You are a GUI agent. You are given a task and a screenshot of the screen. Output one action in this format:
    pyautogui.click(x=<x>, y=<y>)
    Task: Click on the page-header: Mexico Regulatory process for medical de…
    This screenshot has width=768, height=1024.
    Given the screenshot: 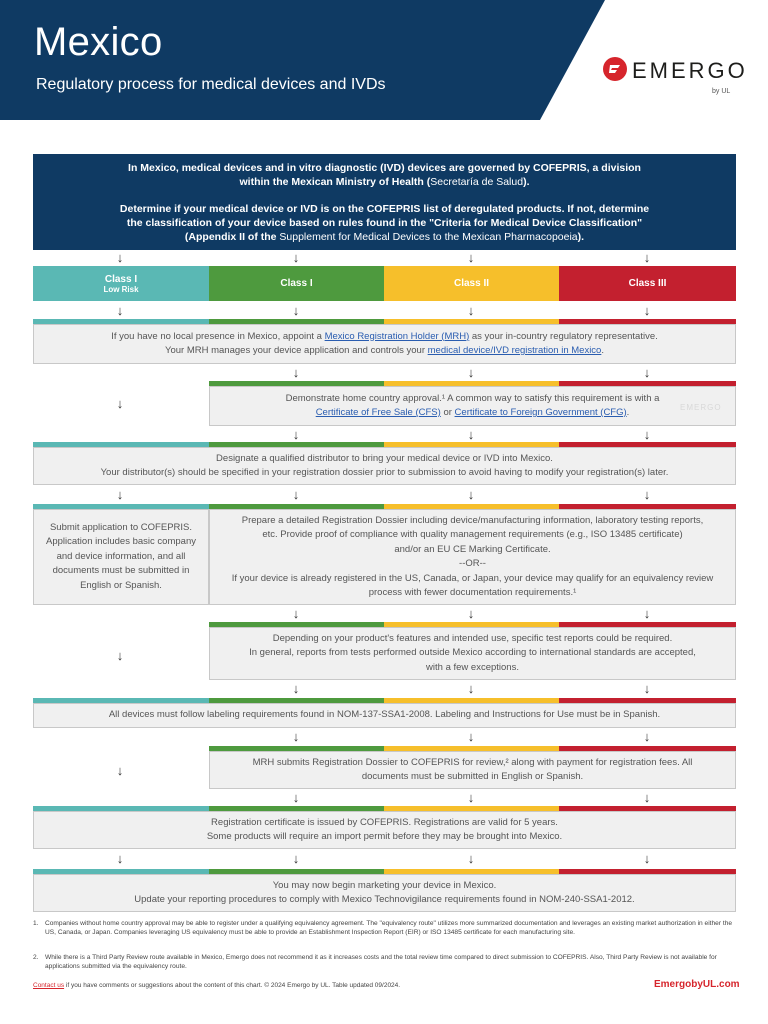 What is the action you would take?
    pyautogui.click(x=384, y=60)
    